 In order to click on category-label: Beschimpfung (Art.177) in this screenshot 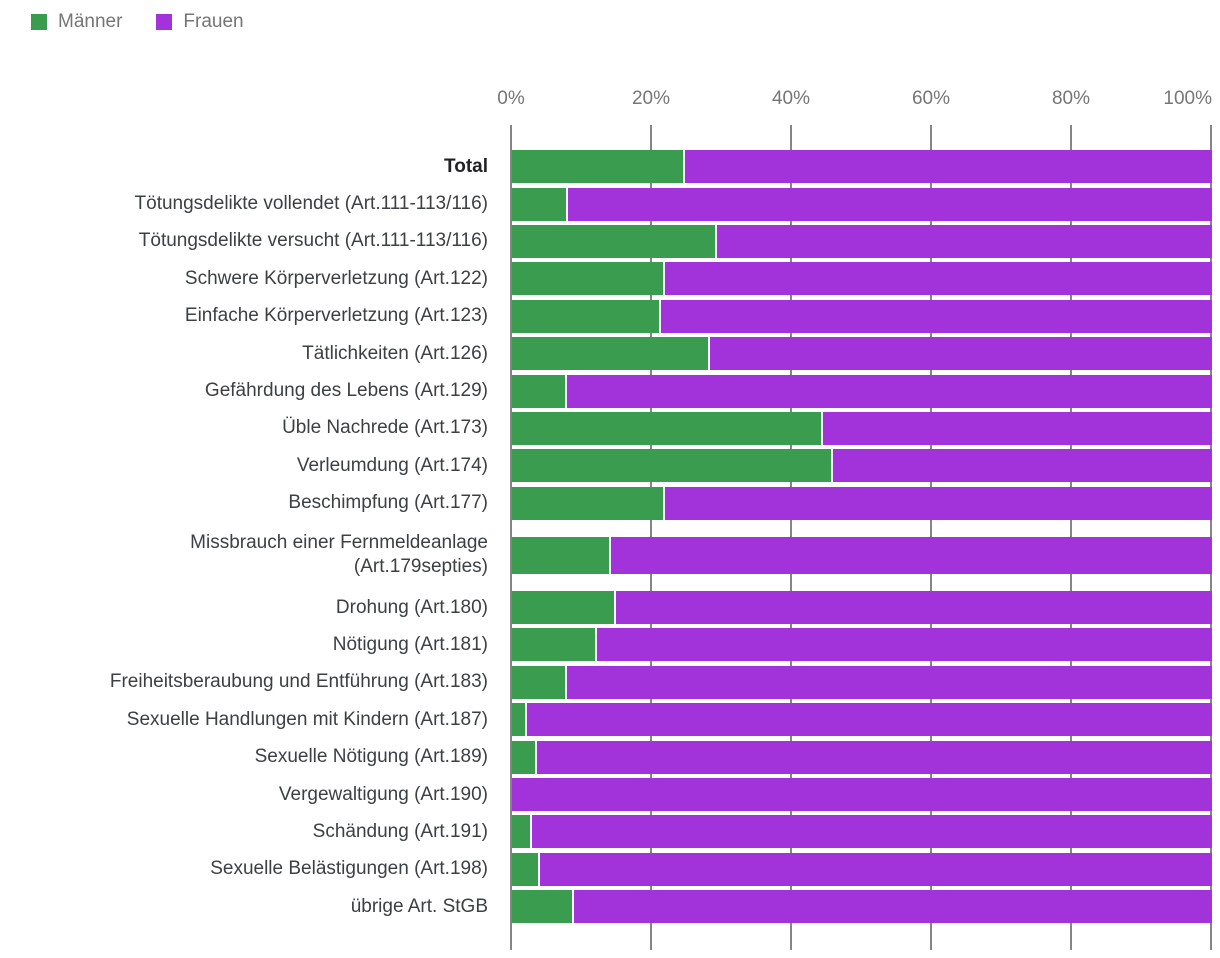, I will do `click(388, 503)`.